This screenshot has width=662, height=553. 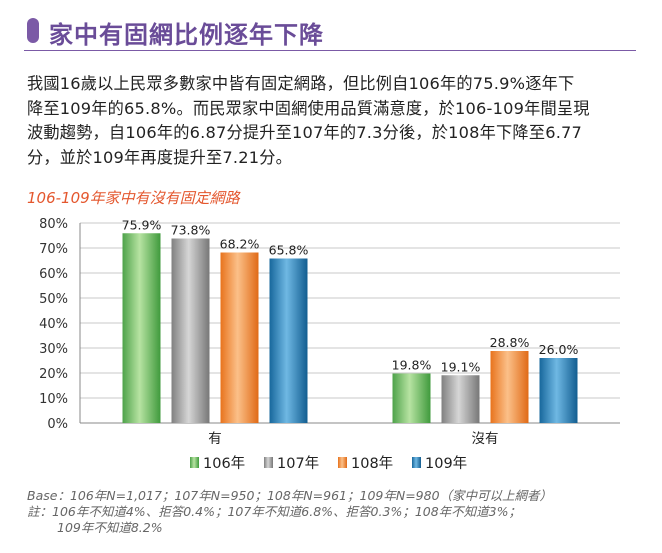 I want to click on legend-label: 108年, so click(x=372, y=463).